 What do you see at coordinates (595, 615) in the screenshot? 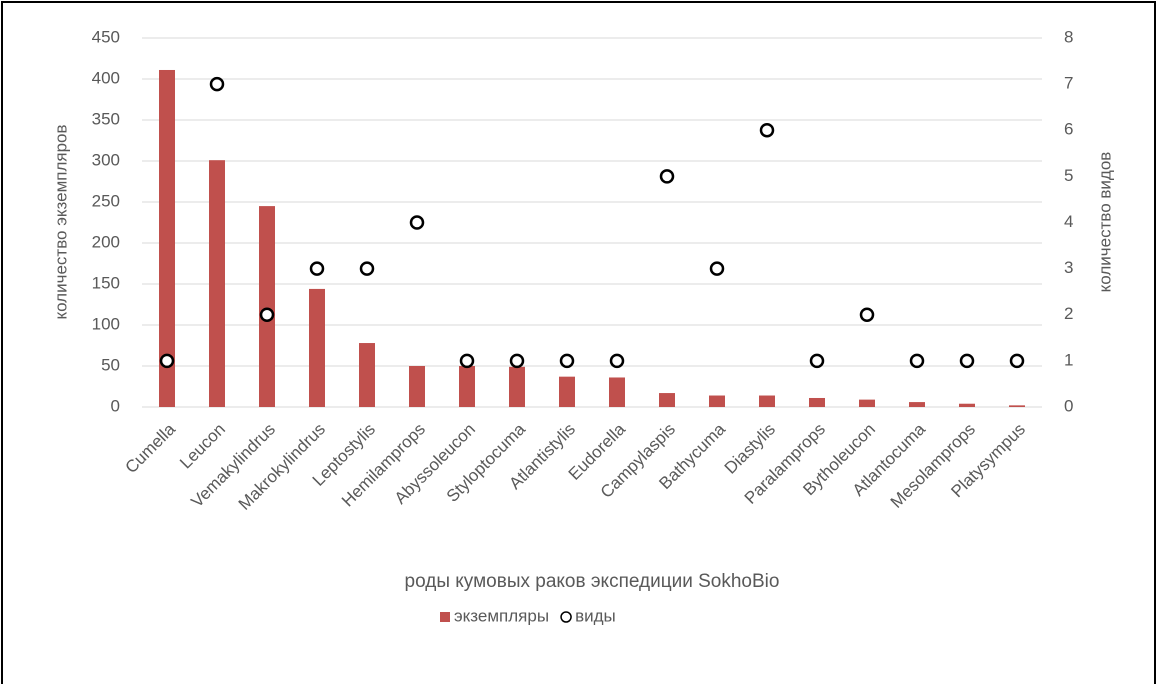
I see `legend-label: виды` at bounding box center [595, 615].